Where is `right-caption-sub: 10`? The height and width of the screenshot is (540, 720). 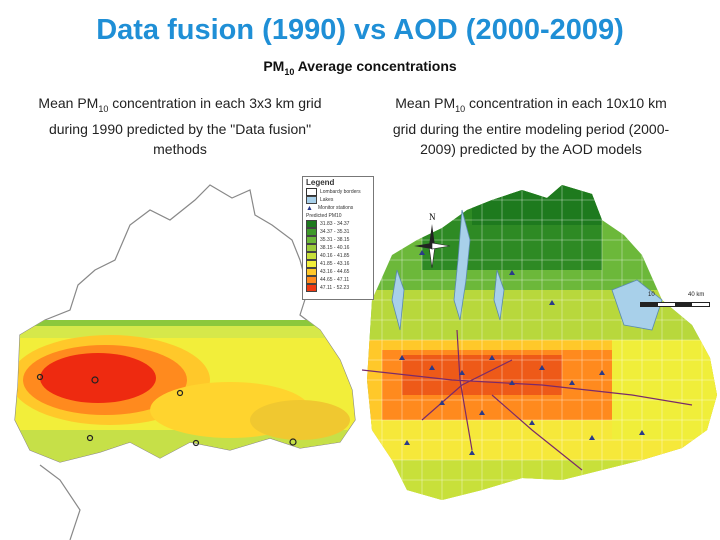 right-caption-sub: 10 is located at coordinates (460, 108).